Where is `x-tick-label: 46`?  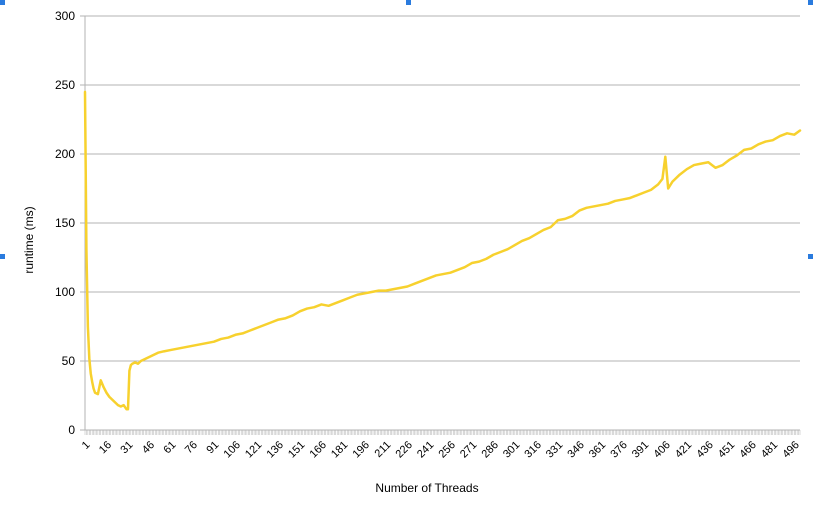
x-tick-label: 46 is located at coordinates (148, 447).